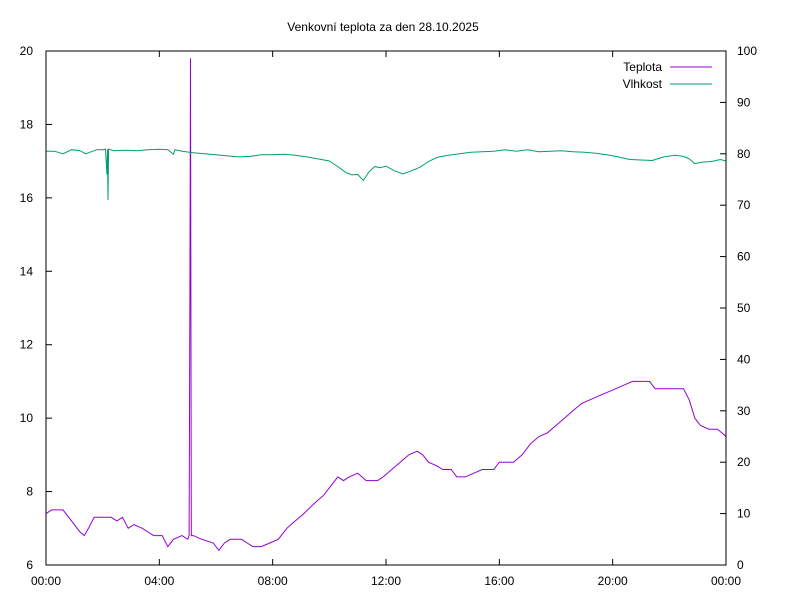 The image size is (800, 600). I want to click on x-tick-label: 16:00, so click(499, 581).